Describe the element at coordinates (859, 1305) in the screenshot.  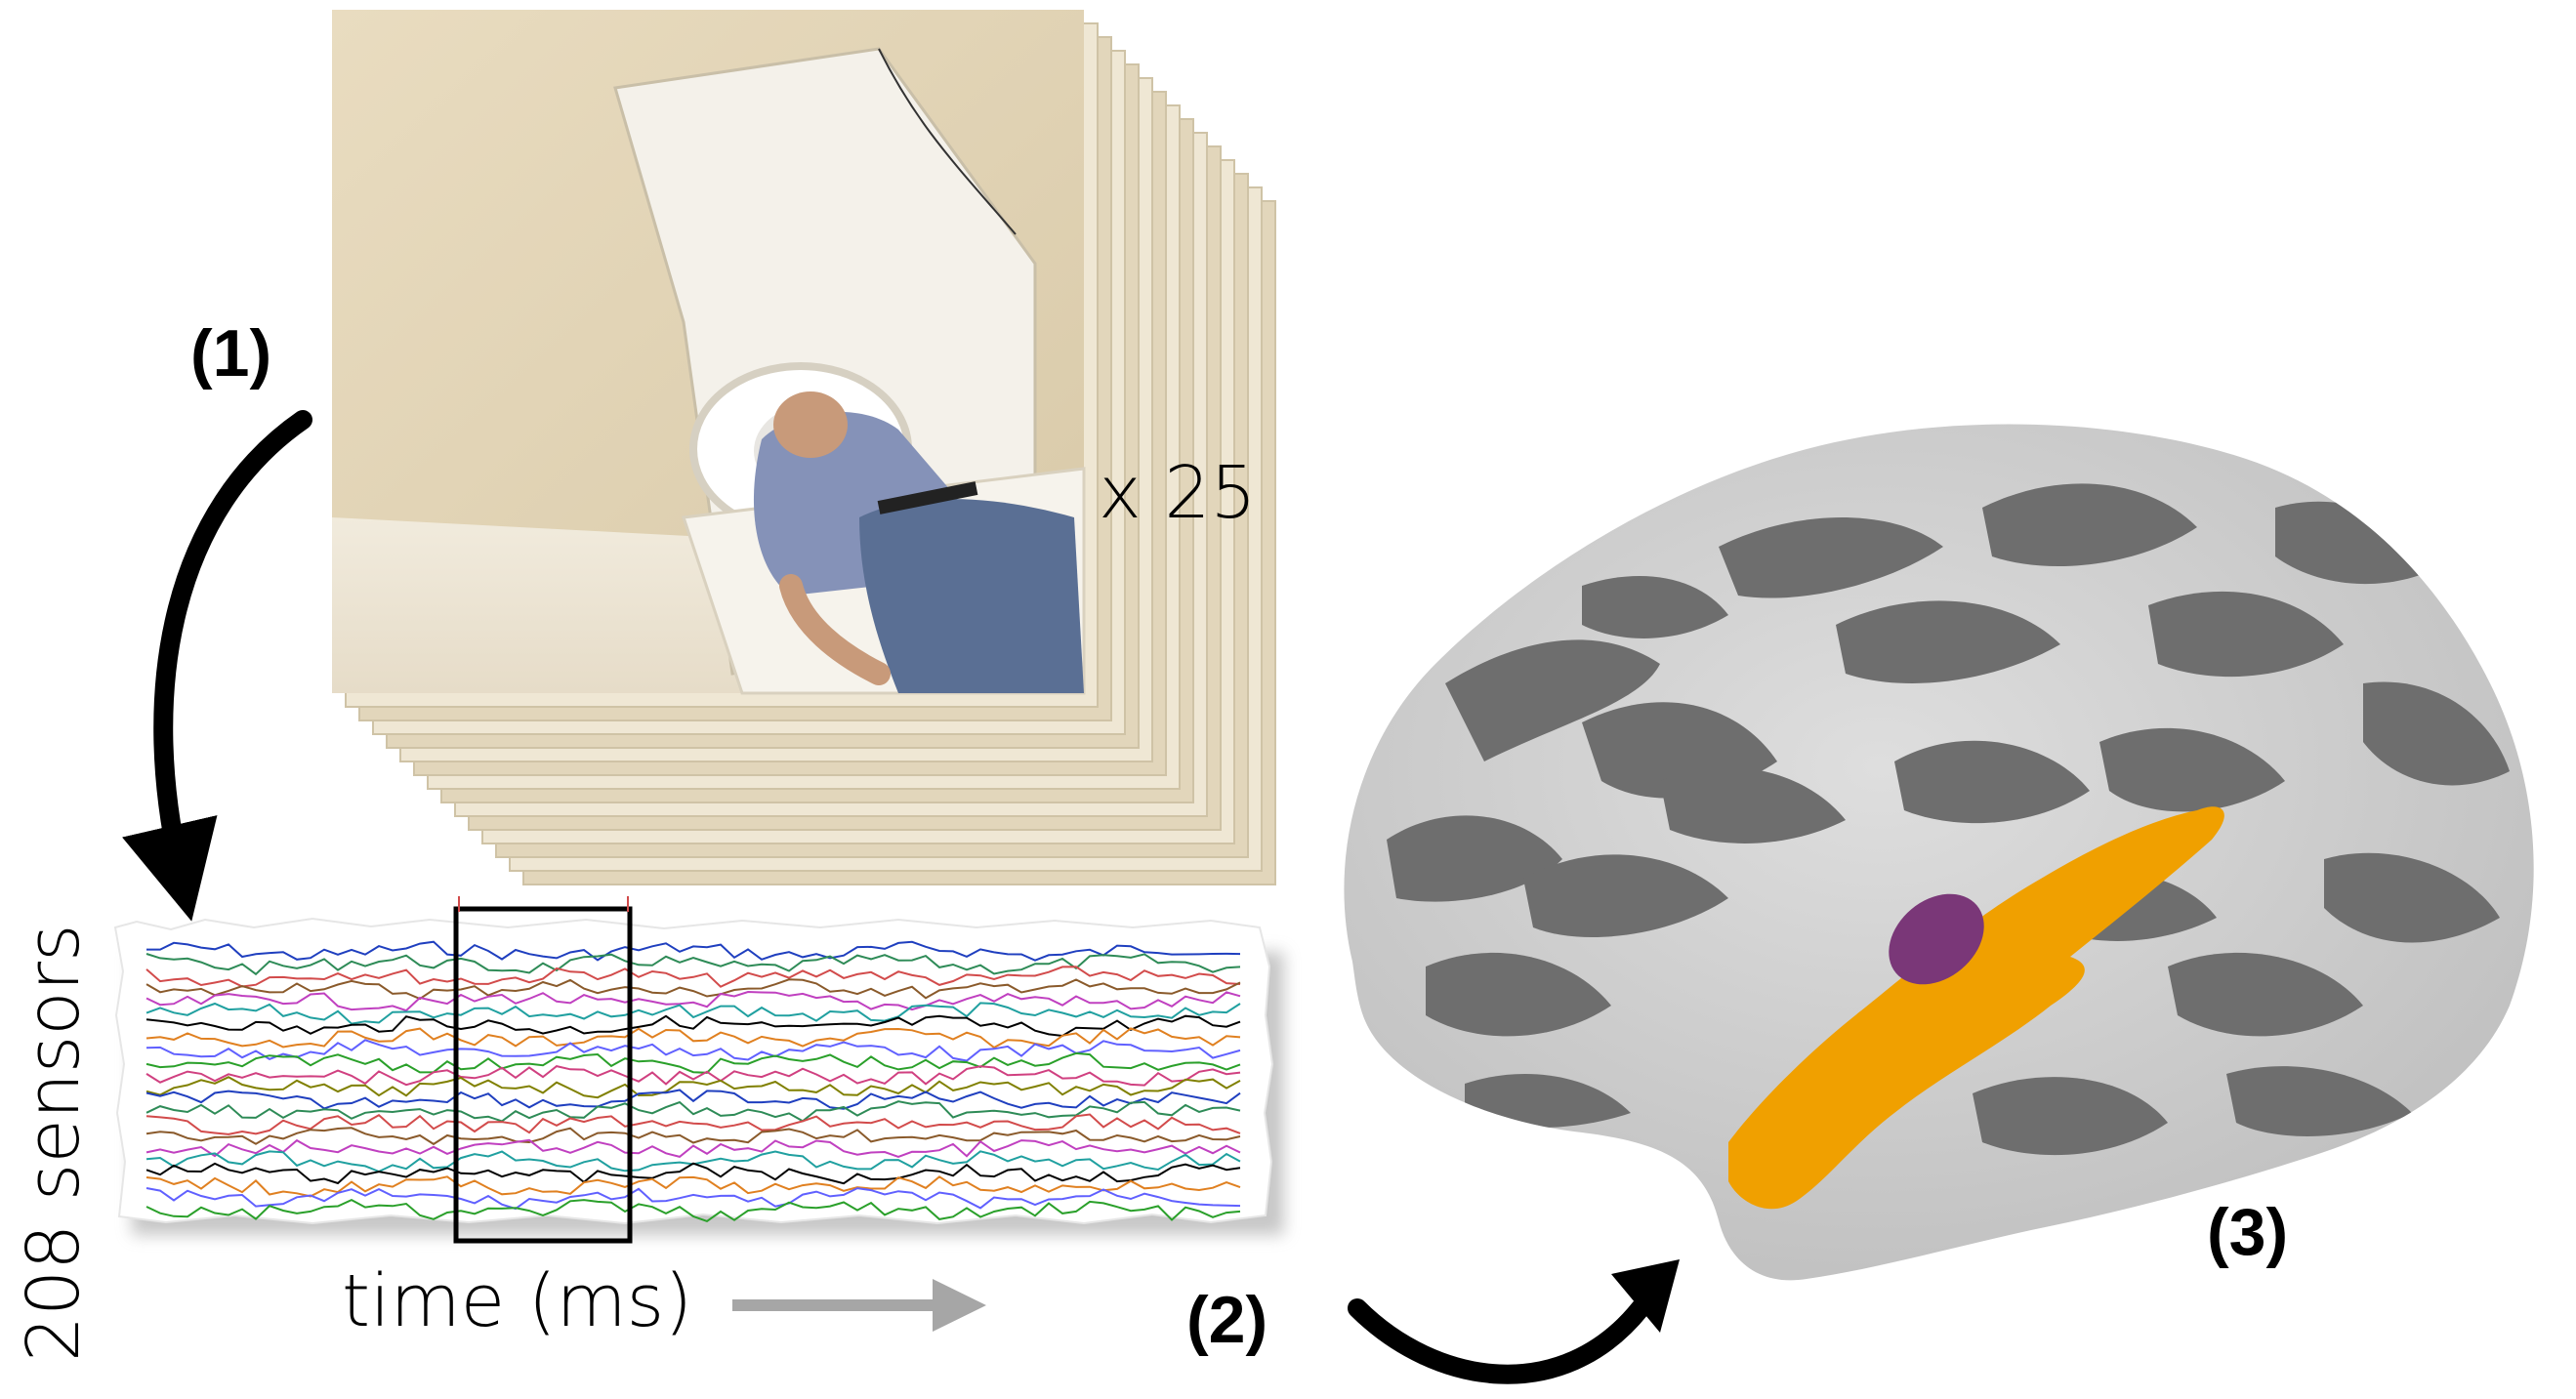
I see `time-arrow-icon` at that location.